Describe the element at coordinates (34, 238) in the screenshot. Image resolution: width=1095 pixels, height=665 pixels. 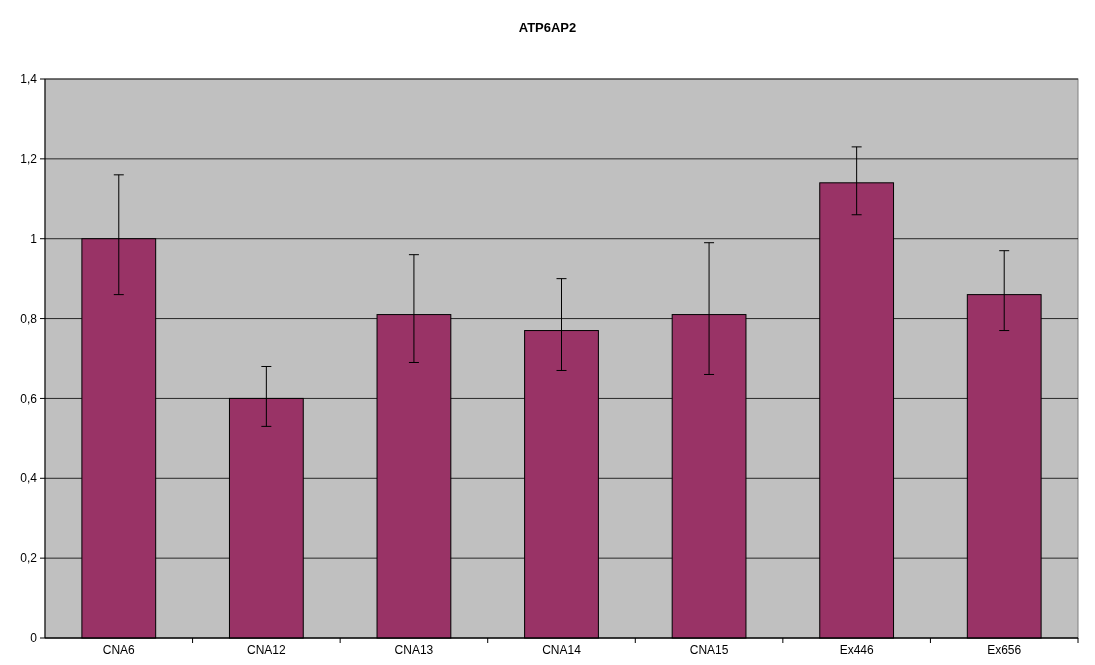
I see `y-tick-label: 1` at that location.